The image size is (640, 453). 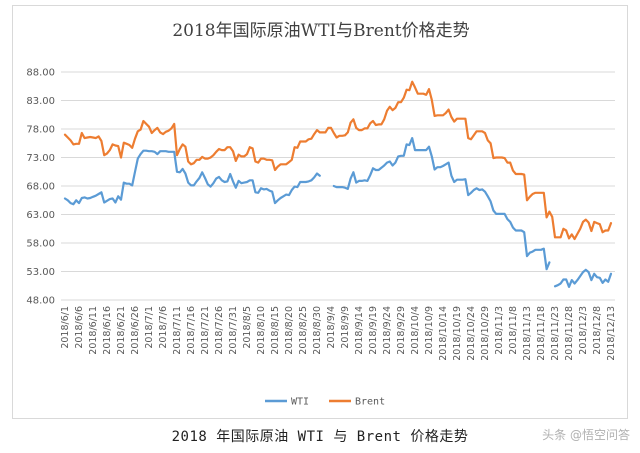 What do you see at coordinates (247, 327) in the screenshot?
I see `x-tick-label: 2018/8/5` at bounding box center [247, 327].